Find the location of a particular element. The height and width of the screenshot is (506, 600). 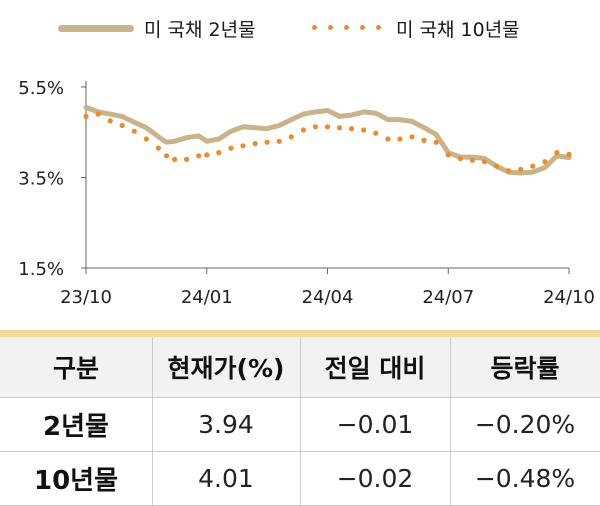

rate-value: −0.48% is located at coordinates (525, 478).